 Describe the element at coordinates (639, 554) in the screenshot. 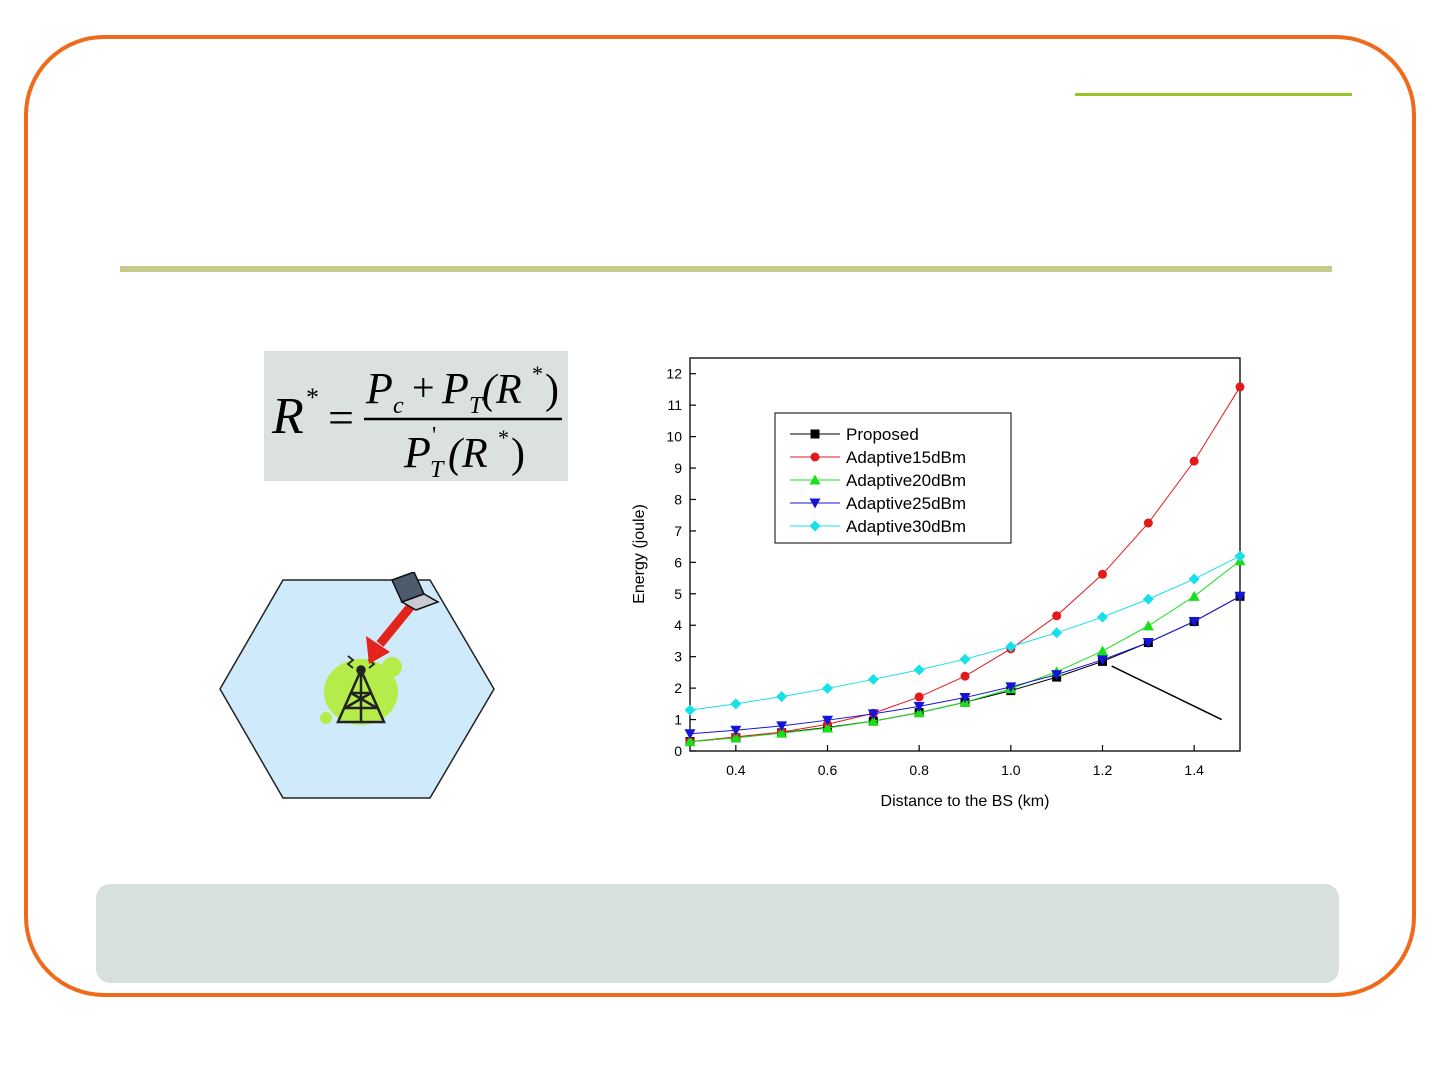

I see `y-axis-label: Energy (joule)` at that location.